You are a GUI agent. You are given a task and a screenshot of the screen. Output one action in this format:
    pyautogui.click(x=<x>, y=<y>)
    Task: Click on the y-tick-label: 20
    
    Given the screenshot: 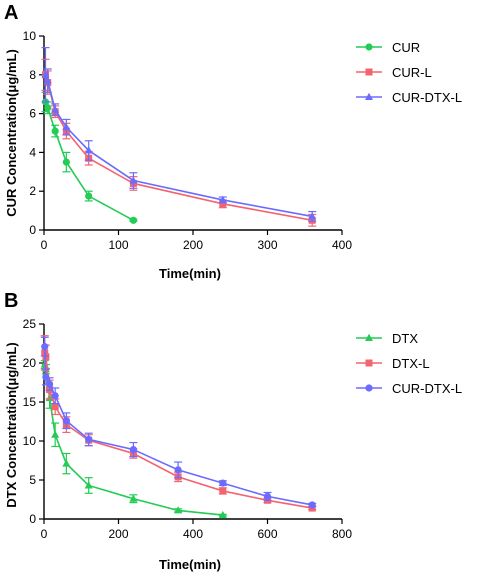 What is the action you would take?
    pyautogui.click(x=30, y=363)
    